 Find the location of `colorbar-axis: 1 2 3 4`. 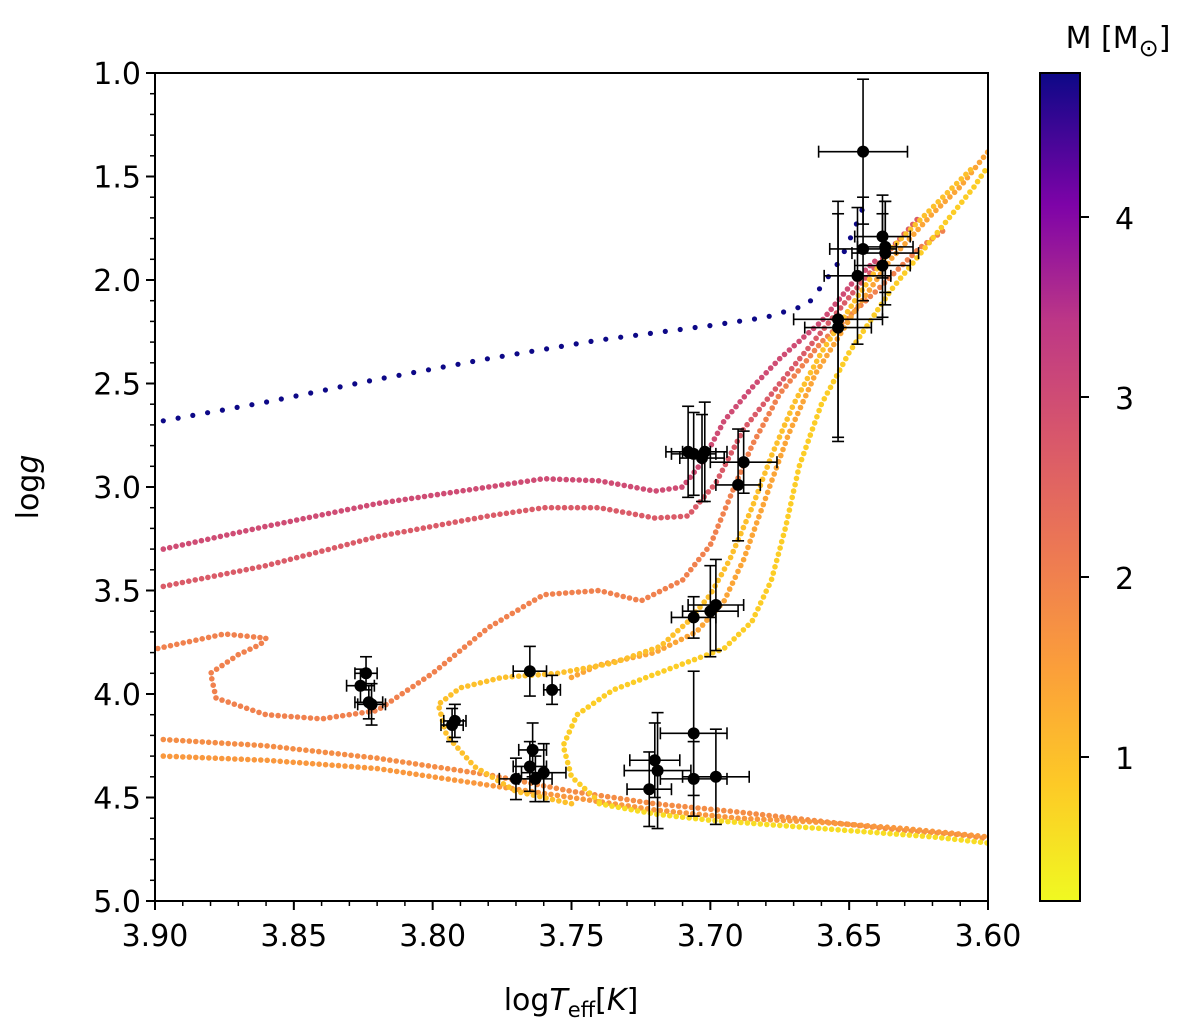

colorbar-axis: 1 2 3 4 is located at coordinates (1107, 489).